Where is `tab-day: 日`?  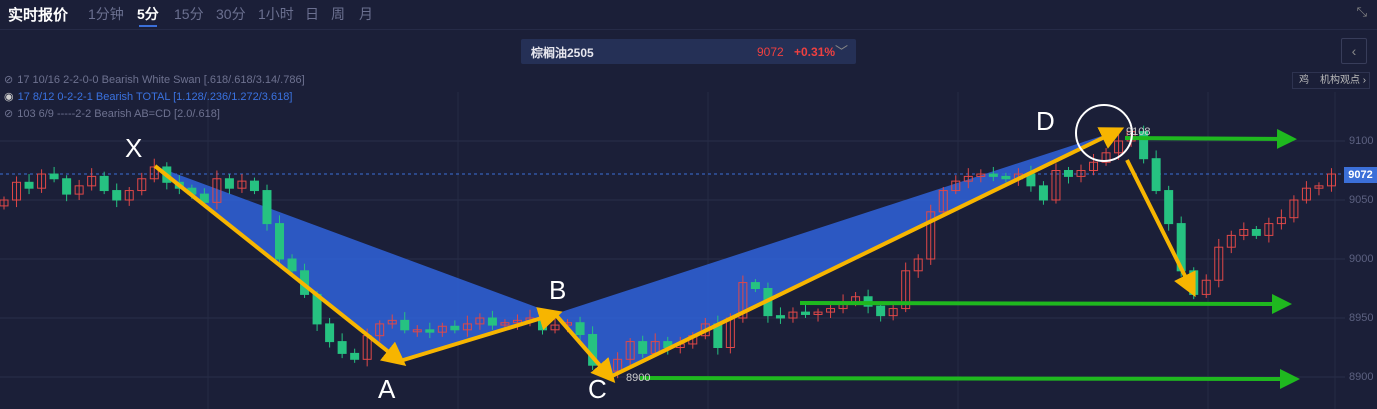
tab-day: 日 is located at coordinates (312, 14).